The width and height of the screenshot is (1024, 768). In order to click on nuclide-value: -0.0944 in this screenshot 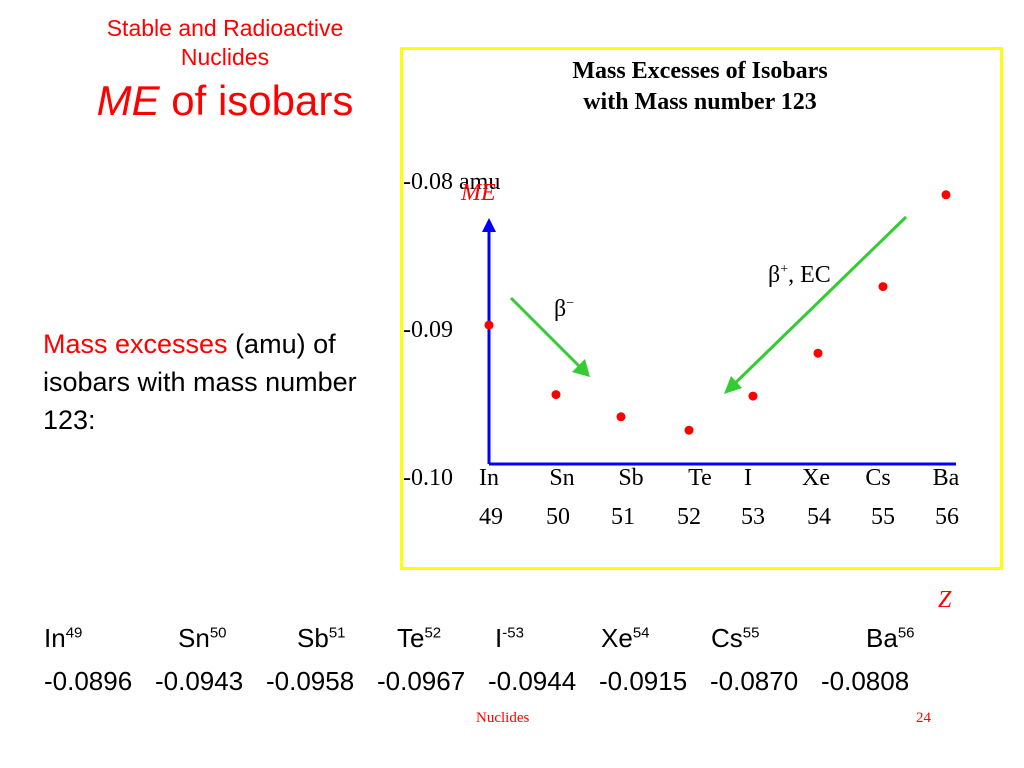, I will do `click(532, 681)`.